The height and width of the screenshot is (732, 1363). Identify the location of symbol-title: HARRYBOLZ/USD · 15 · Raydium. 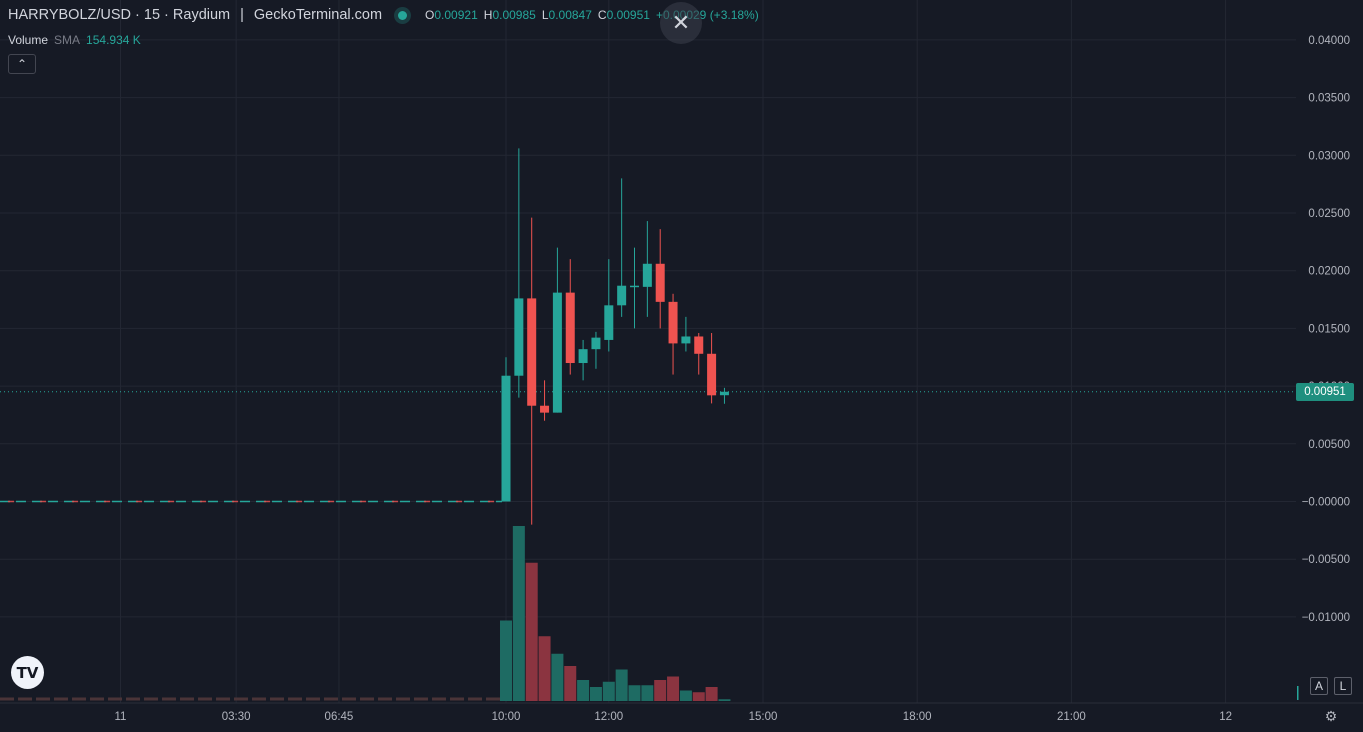
(119, 15).